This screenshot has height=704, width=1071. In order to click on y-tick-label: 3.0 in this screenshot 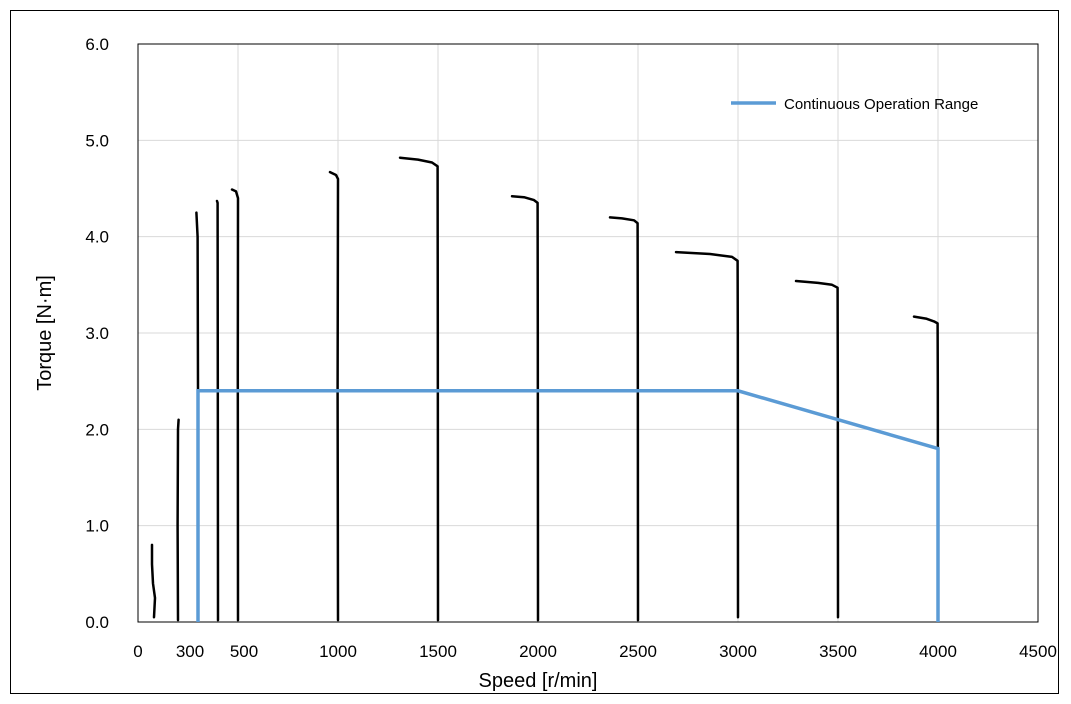, I will do `click(97, 333)`.